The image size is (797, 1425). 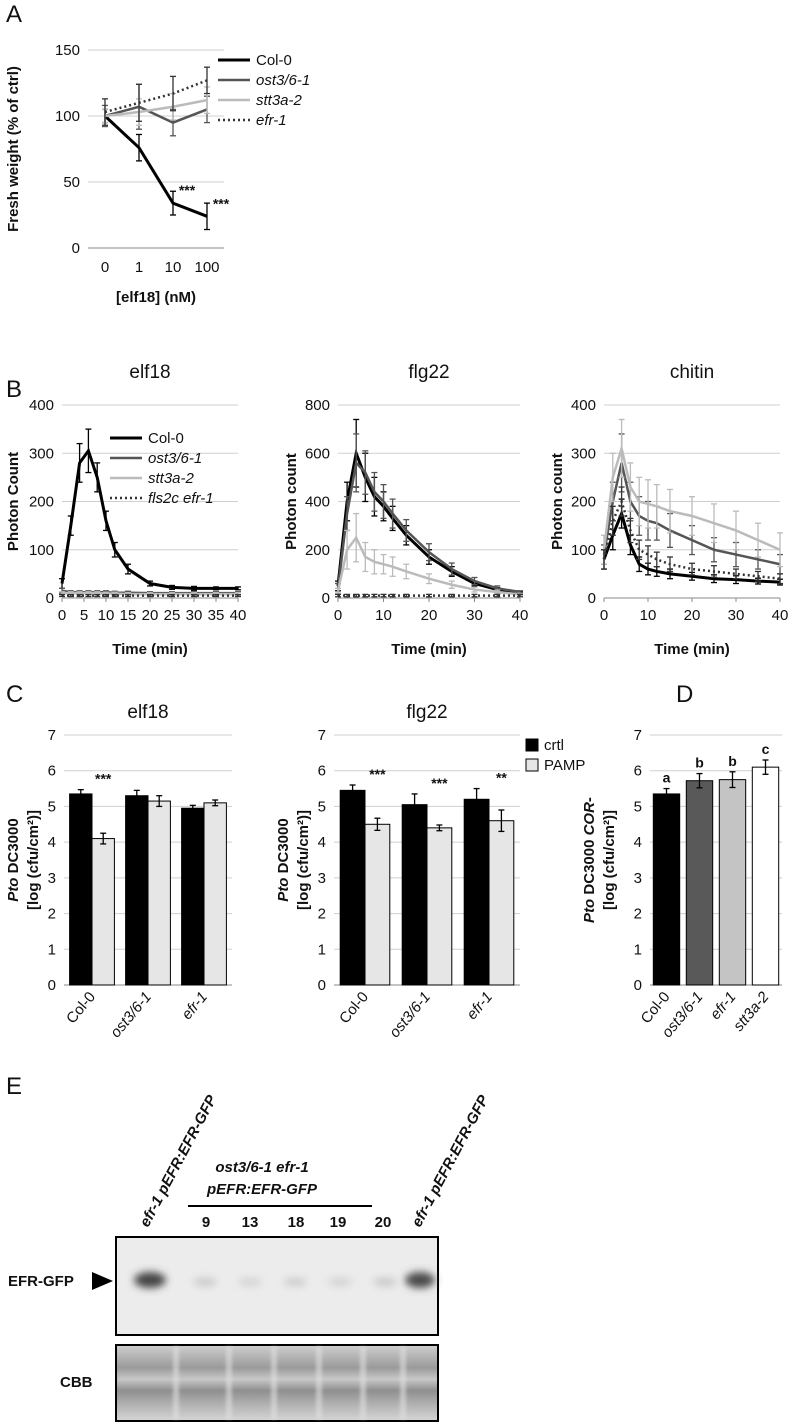 What do you see at coordinates (589, 866) in the screenshot?
I see `label-part: DC3000` at bounding box center [589, 866].